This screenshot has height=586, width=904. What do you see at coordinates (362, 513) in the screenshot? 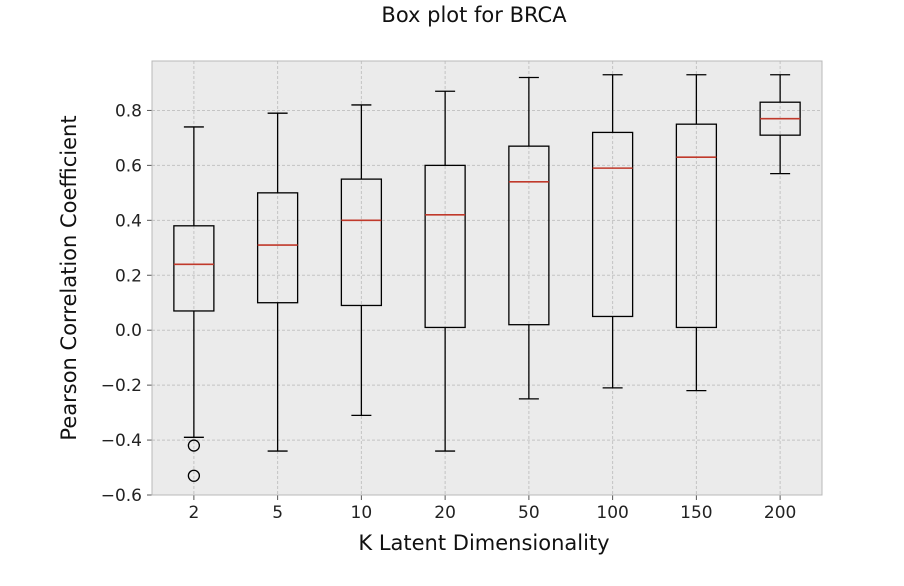
I see `x-tick-label: 10` at bounding box center [362, 513].